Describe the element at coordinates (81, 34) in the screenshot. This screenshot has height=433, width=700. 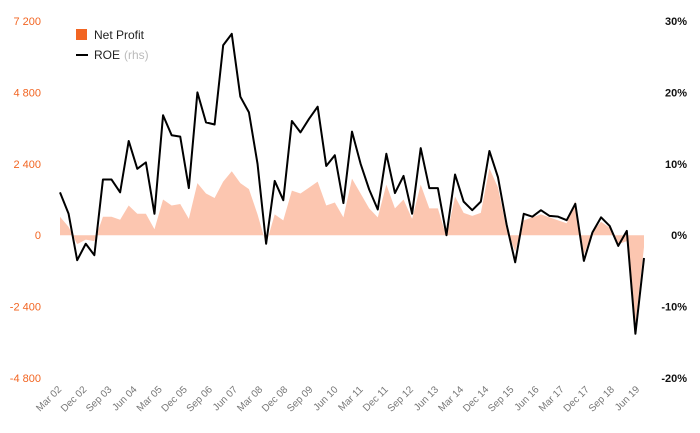
I see `legend-swatch-net-profit` at that location.